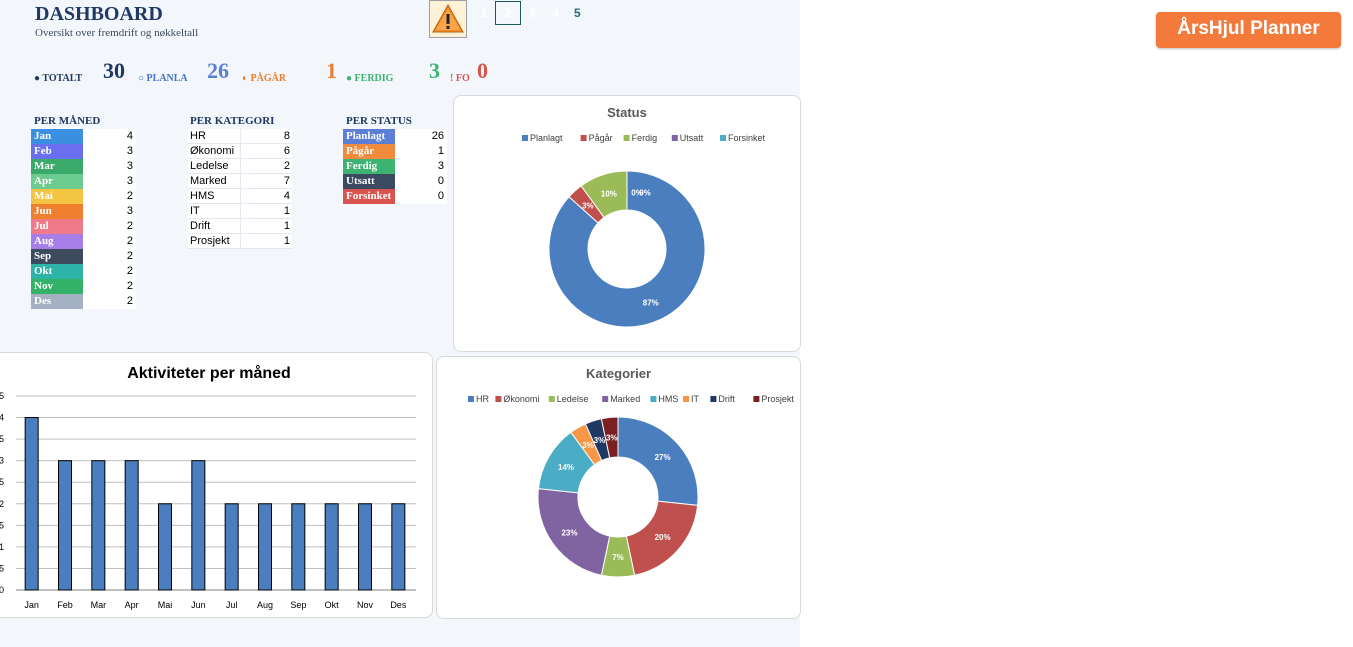 This screenshot has width=1353, height=647. I want to click on month-row-label: Sep, so click(57, 256).